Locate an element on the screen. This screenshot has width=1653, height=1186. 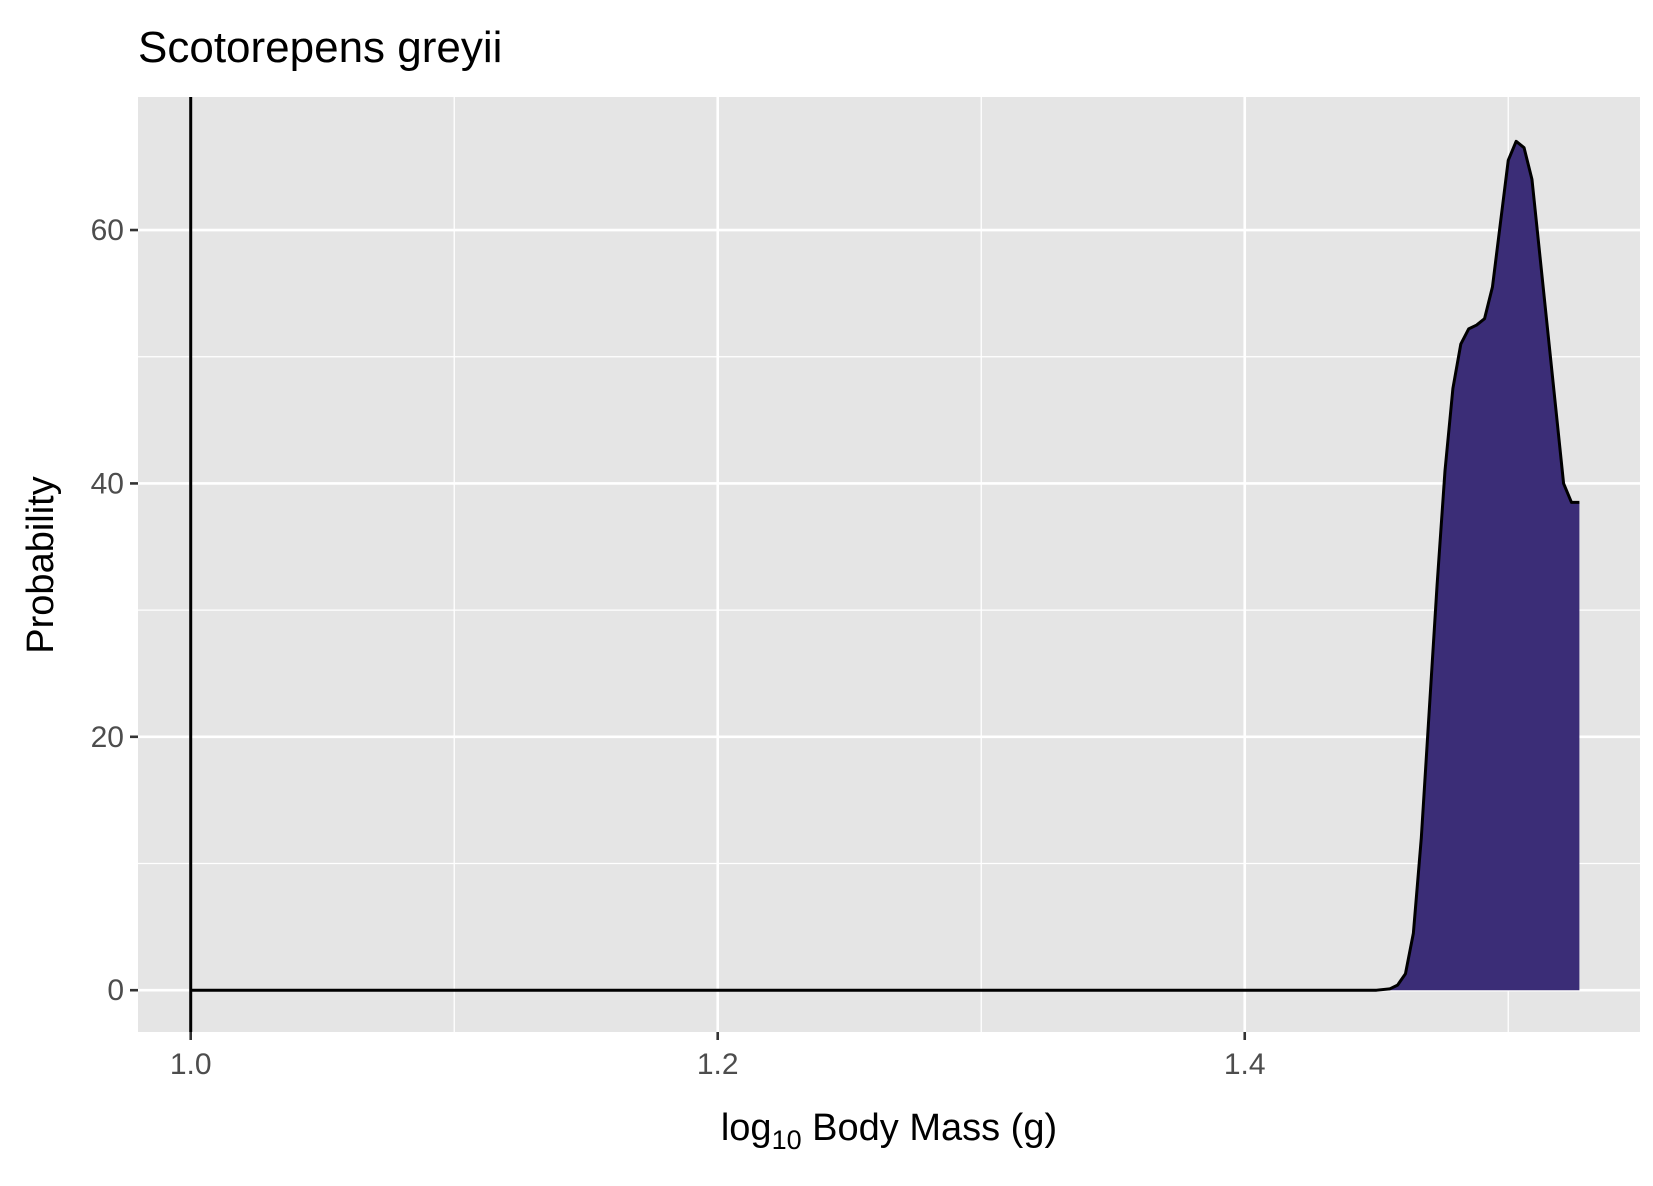
y-tick-label-3: 60 is located at coordinates (107, 230).